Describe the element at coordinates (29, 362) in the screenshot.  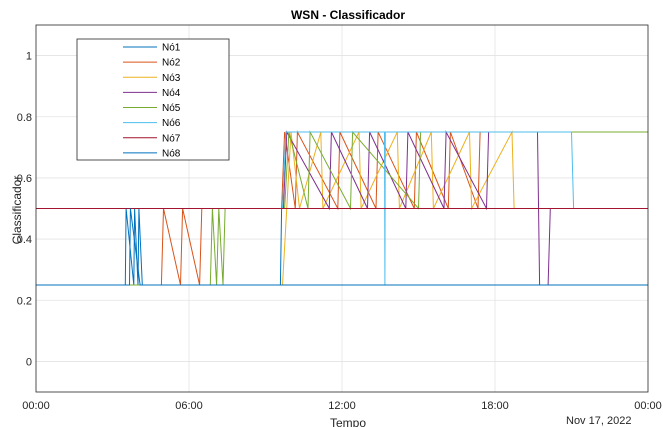
I see `y-tick-label: 0` at that location.